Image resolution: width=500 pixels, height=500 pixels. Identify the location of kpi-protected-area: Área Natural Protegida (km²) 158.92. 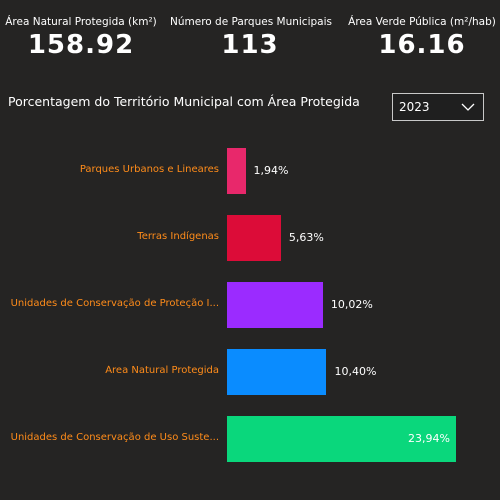
(81, 38).